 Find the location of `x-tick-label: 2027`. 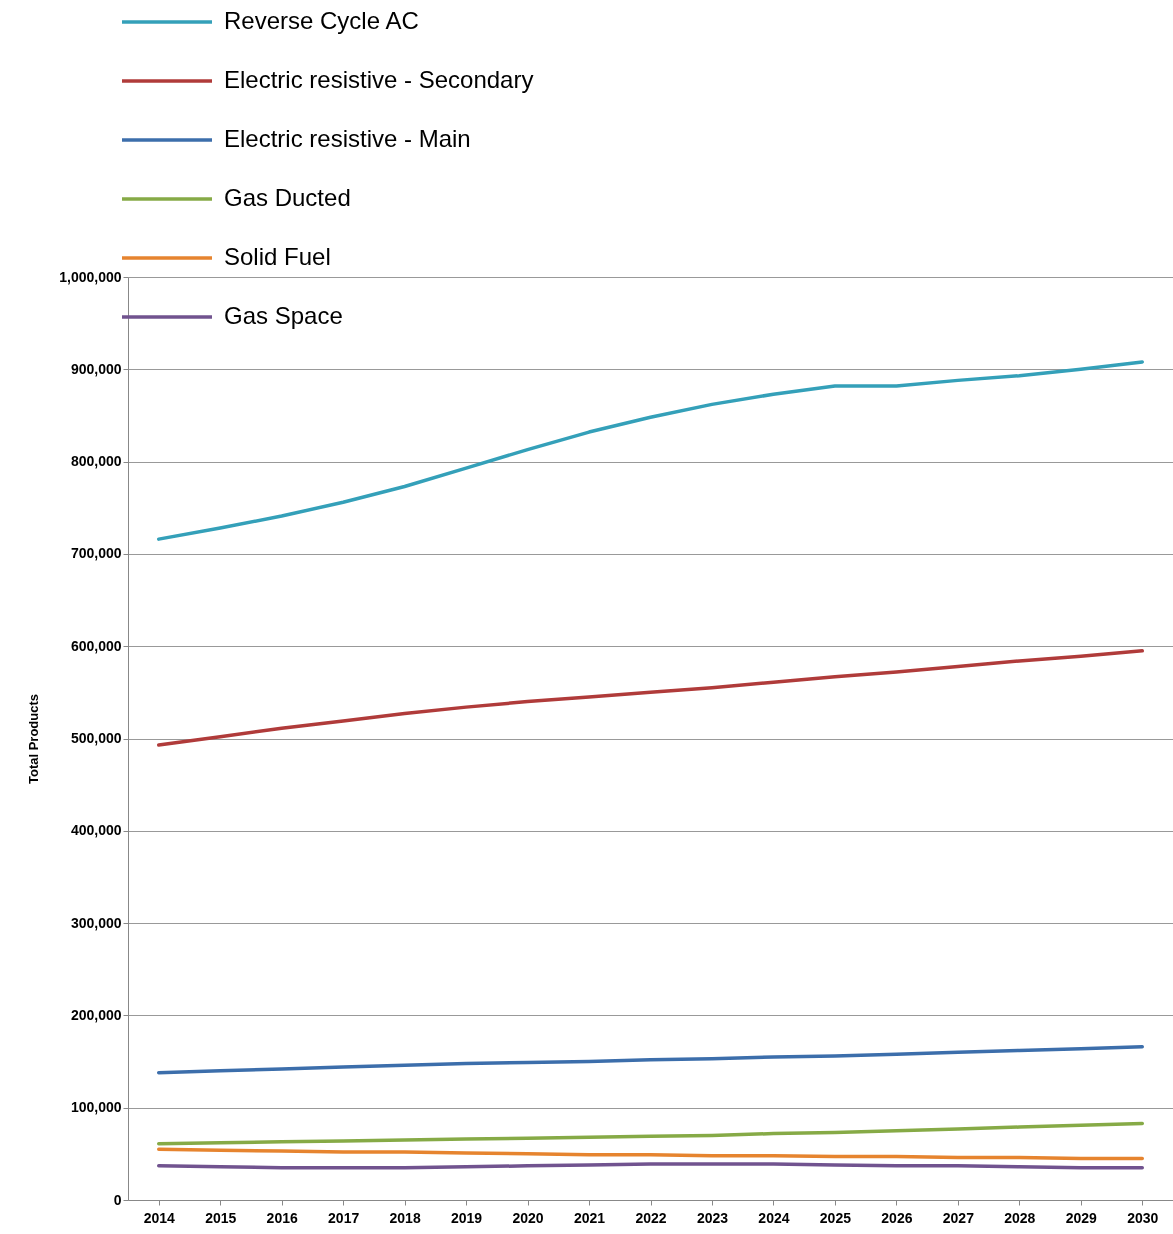

x-tick-label: 2027 is located at coordinates (958, 1217).